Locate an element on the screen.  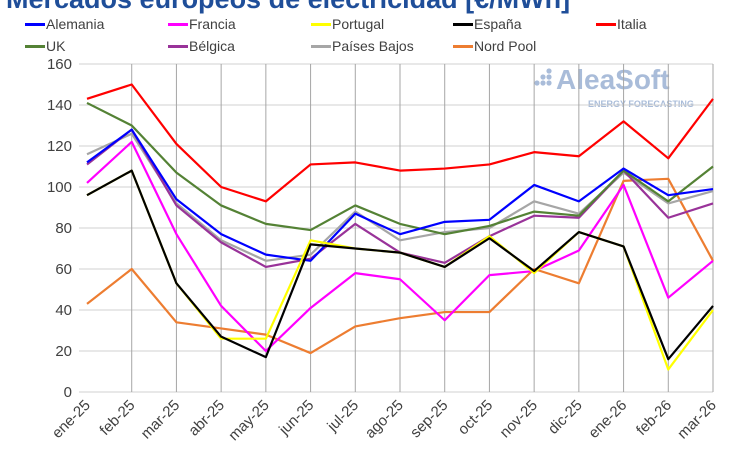
y-tick-label: 0 is located at coordinates (68, 392).